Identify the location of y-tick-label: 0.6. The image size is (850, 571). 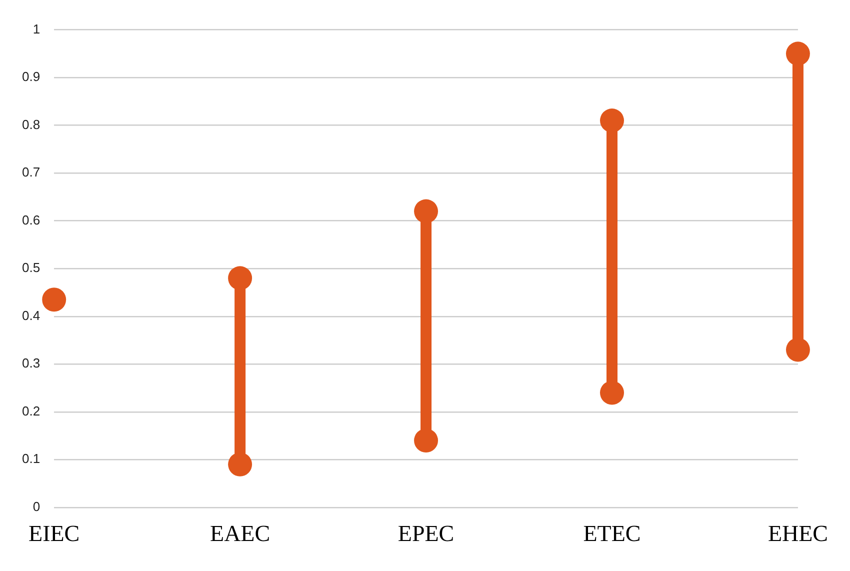
(31, 220).